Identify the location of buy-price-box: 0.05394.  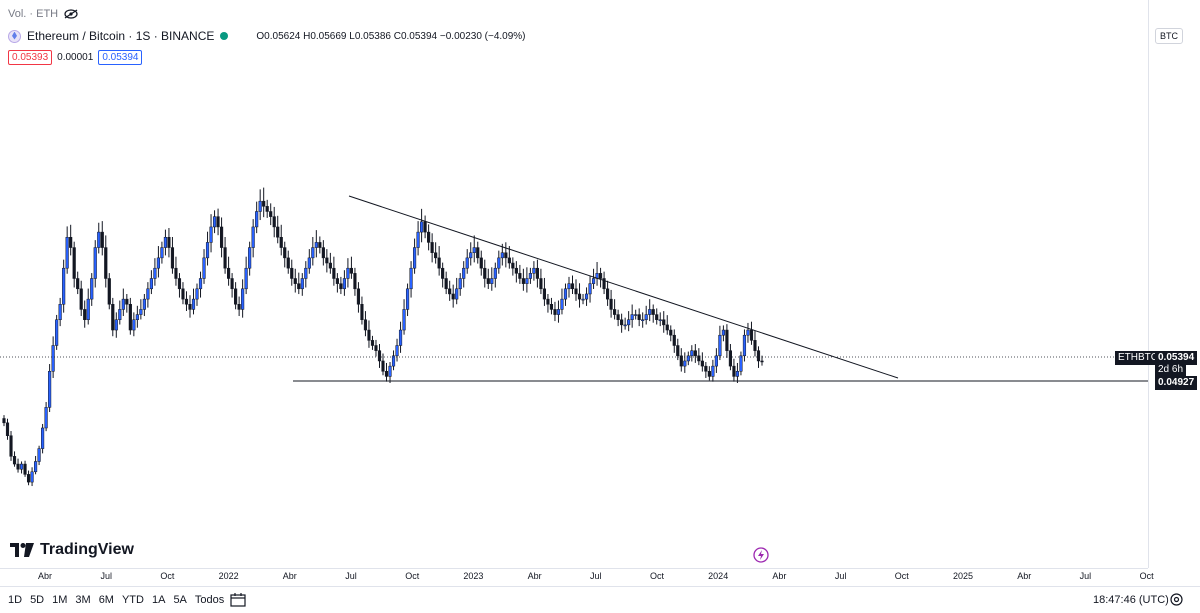
(120, 57).